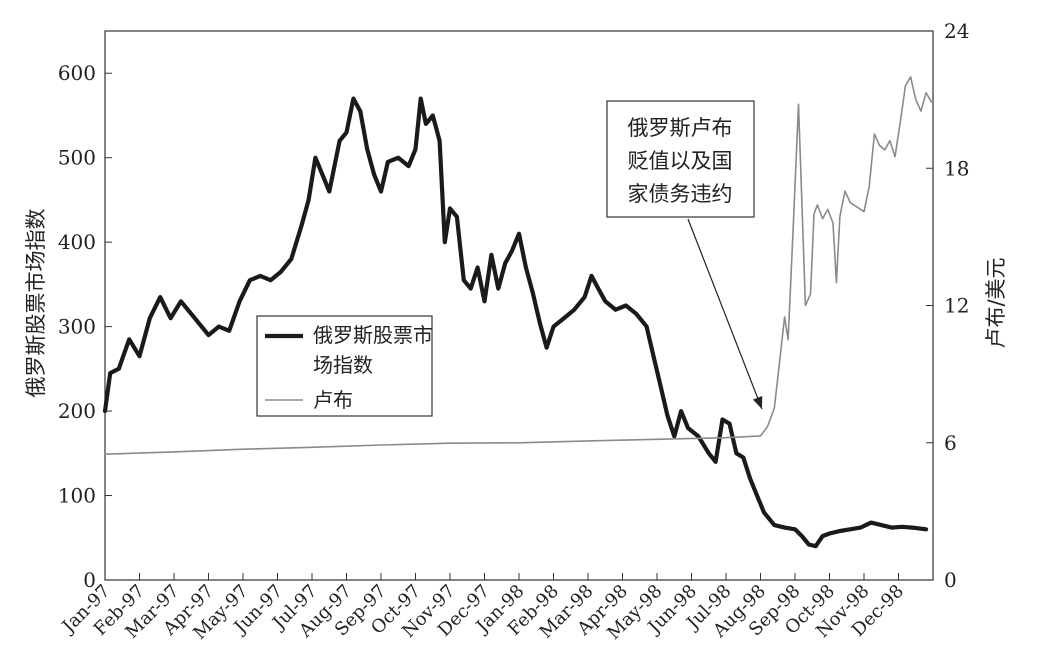  I want to click on right-y-tick-label: 12, so click(956, 306).